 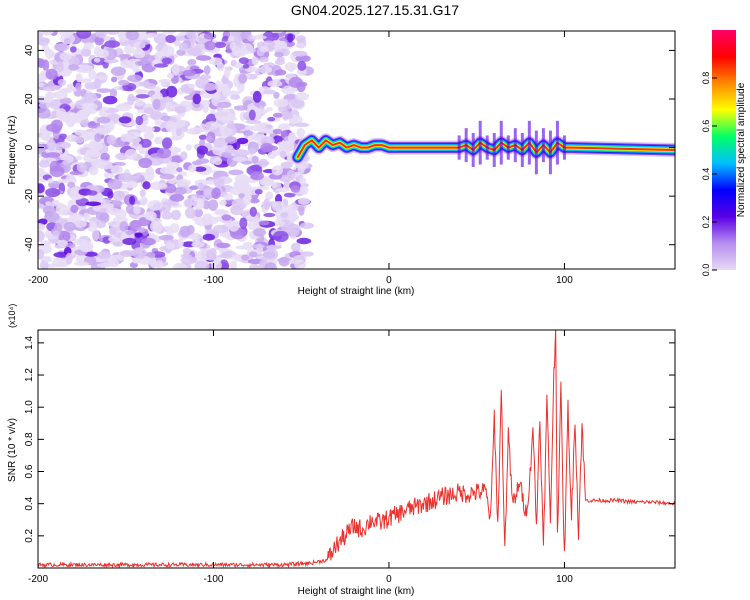 What do you see at coordinates (12, 316) in the screenshot?
I see `snr-y-multiplier: (x10⁴)` at bounding box center [12, 316].